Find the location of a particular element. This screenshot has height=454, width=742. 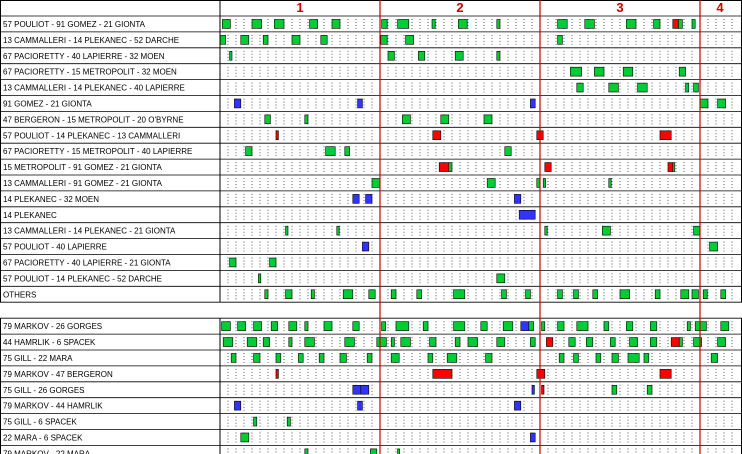

row-label: 75 GILL - 22 MARA is located at coordinates (38, 358).